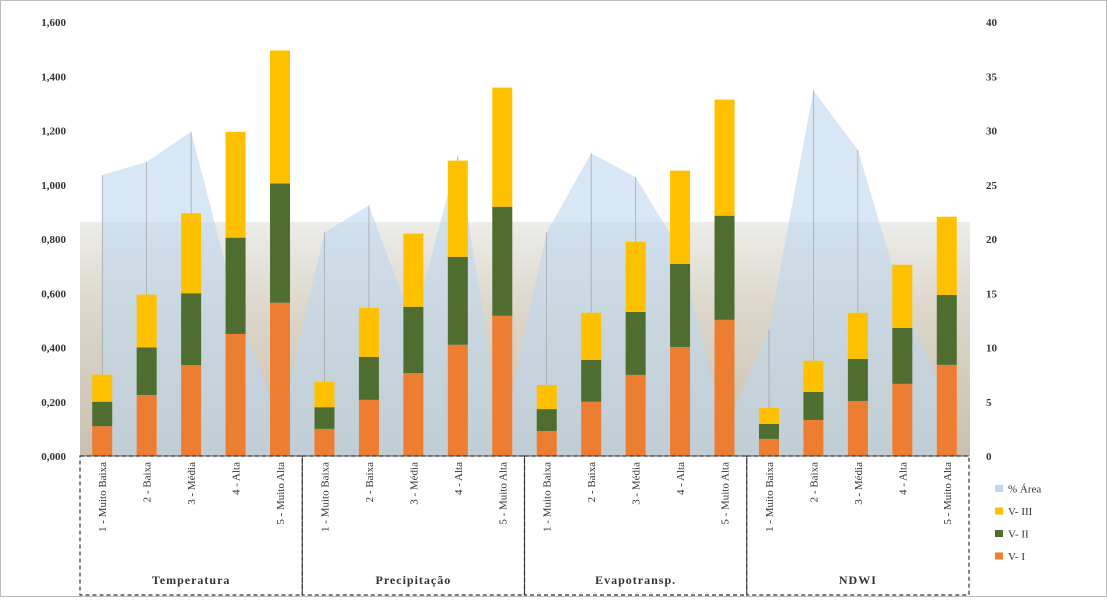 The height and width of the screenshot is (602, 1107). What do you see at coordinates (53, 294) in the screenshot?
I see `y-tick-label: 0,600` at bounding box center [53, 294].